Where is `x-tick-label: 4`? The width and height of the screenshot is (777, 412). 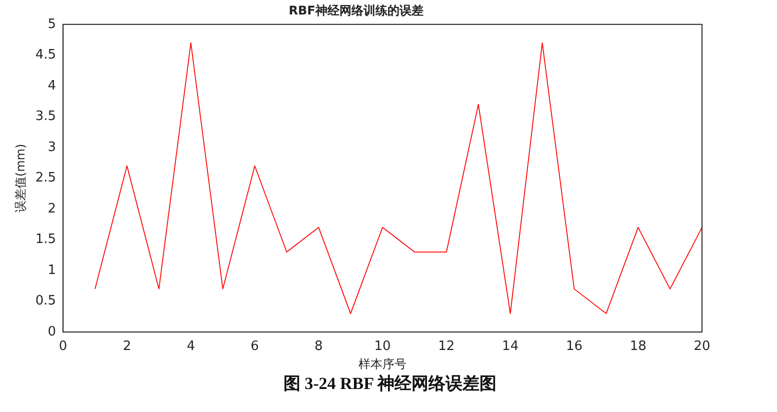 x-tick-label: 4 is located at coordinates (190, 346).